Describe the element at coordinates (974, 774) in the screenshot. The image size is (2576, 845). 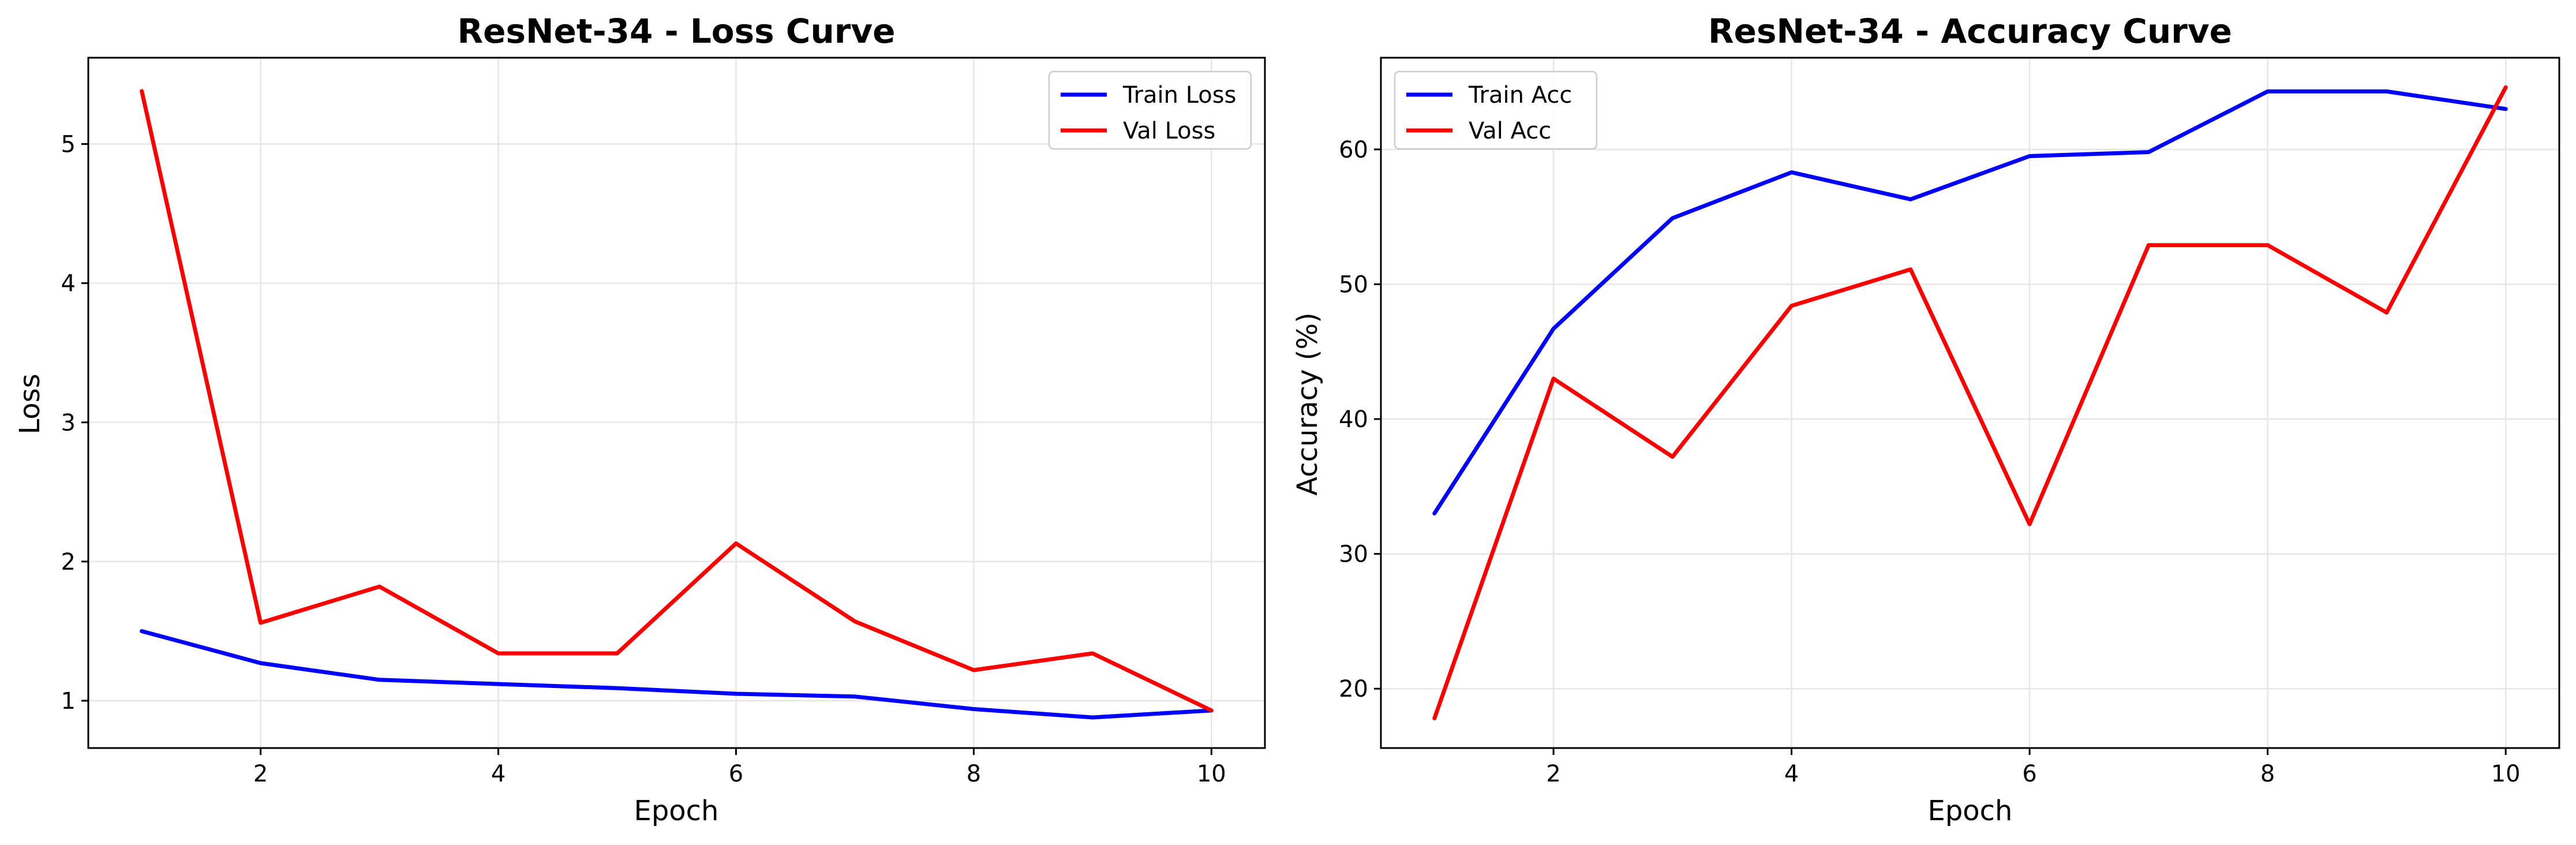
I see `loss-chart-xtick-label: 8` at that location.